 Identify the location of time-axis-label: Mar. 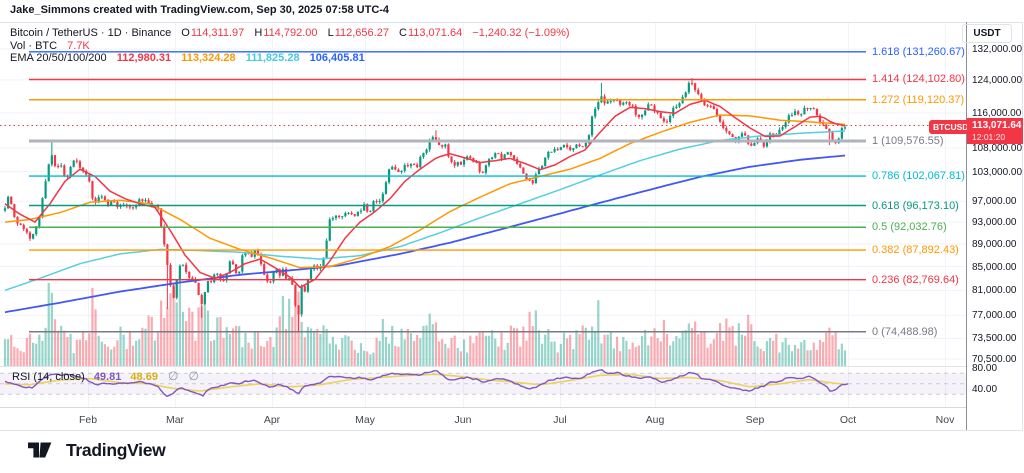
(175, 420).